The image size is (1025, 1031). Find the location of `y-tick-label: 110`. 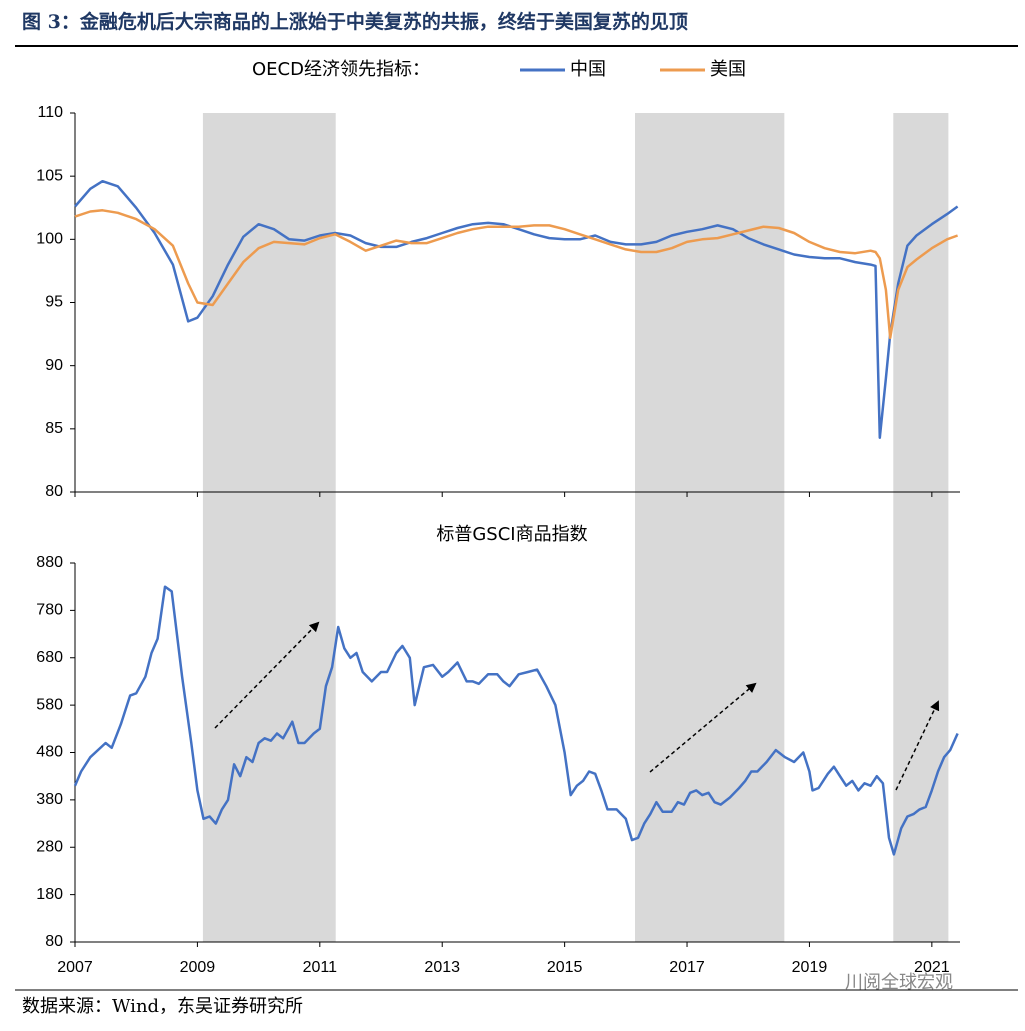

y-tick-label: 110 is located at coordinates (50, 112).